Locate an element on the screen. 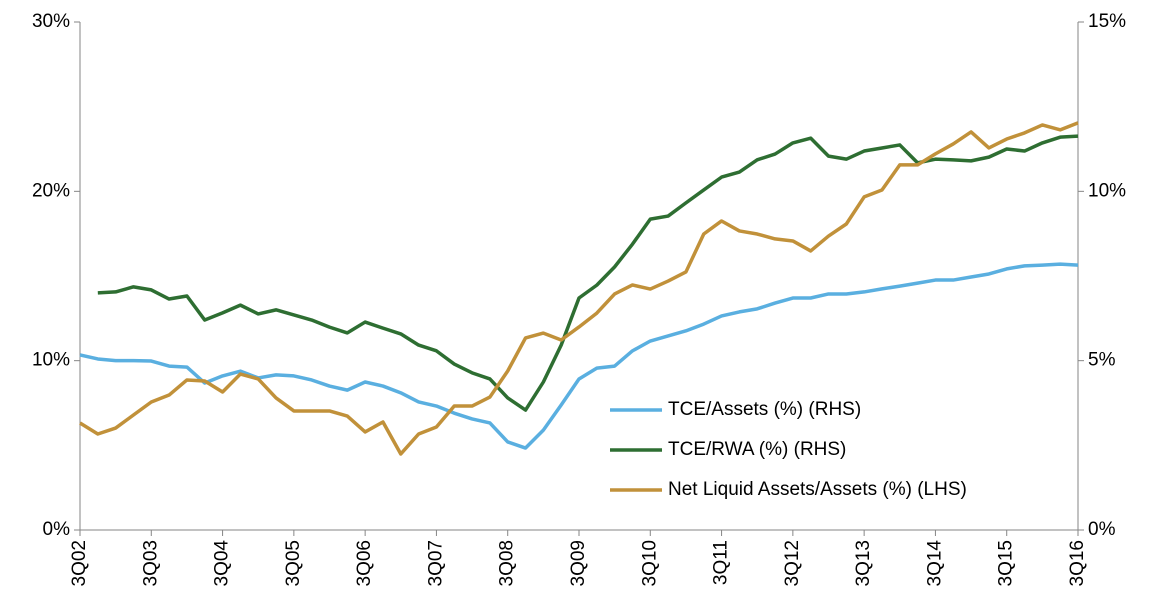 This screenshot has height=609, width=1160. legend-label: TCE/Assets (%) (RHS) is located at coordinates (764, 409).